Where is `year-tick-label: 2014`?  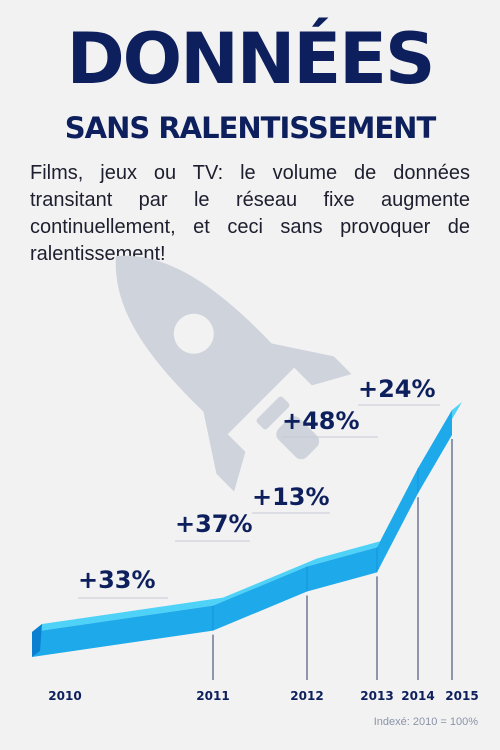
year-tick-label: 2014 is located at coordinates (417, 696).